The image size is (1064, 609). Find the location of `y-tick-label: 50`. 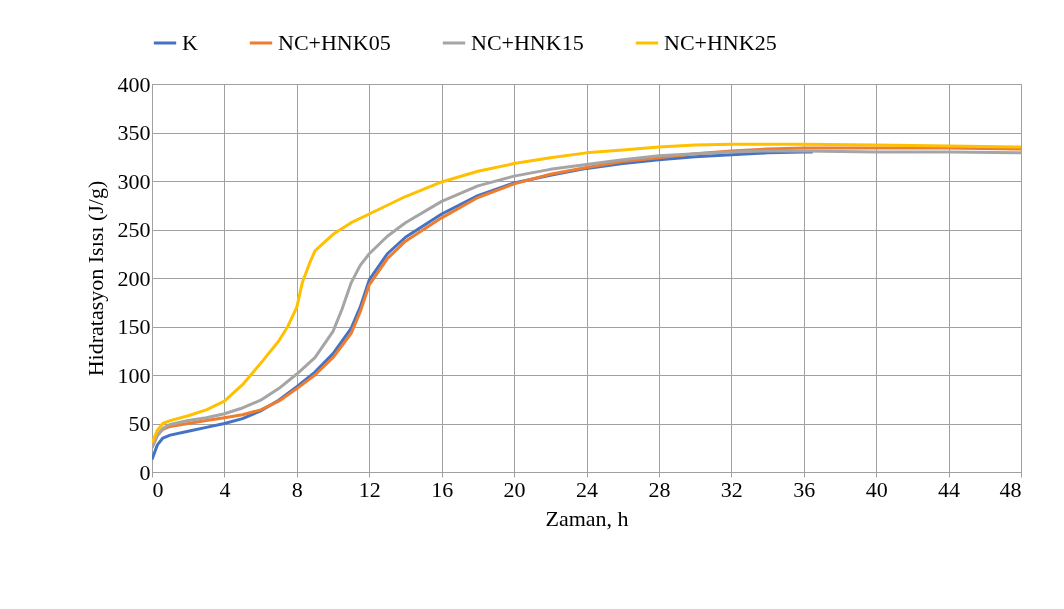

y-tick-label: 50 is located at coordinates (139, 423).